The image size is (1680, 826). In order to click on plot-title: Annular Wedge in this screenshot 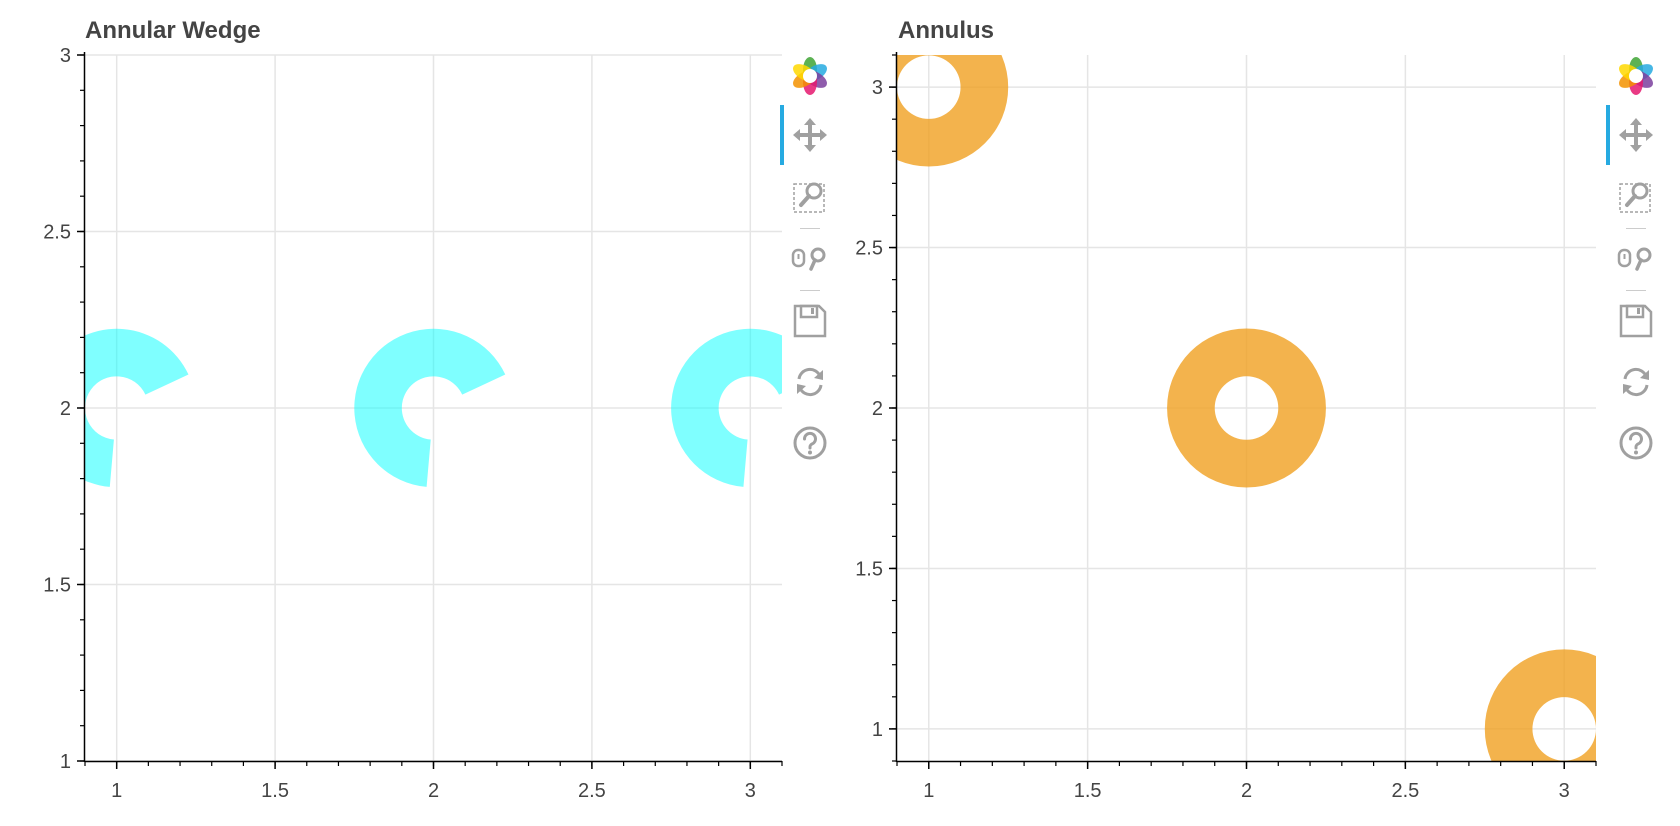, I will do `click(173, 30)`.